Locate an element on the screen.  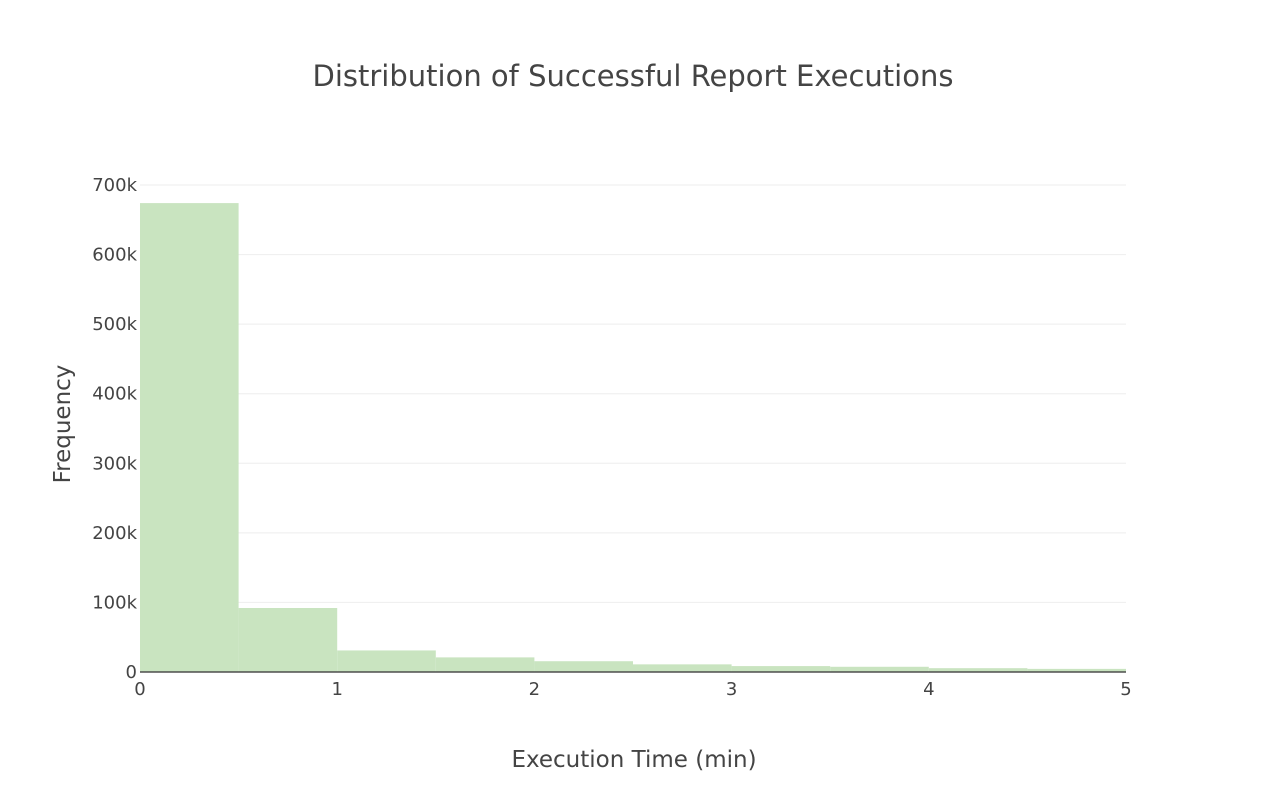
y-tick-label: 700k is located at coordinates (114, 185).